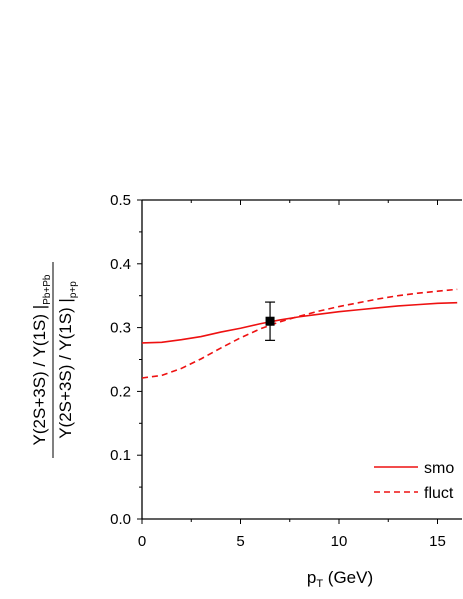 This screenshot has width=463, height=599. I want to click on legend-label-smo: smo, so click(439, 468).